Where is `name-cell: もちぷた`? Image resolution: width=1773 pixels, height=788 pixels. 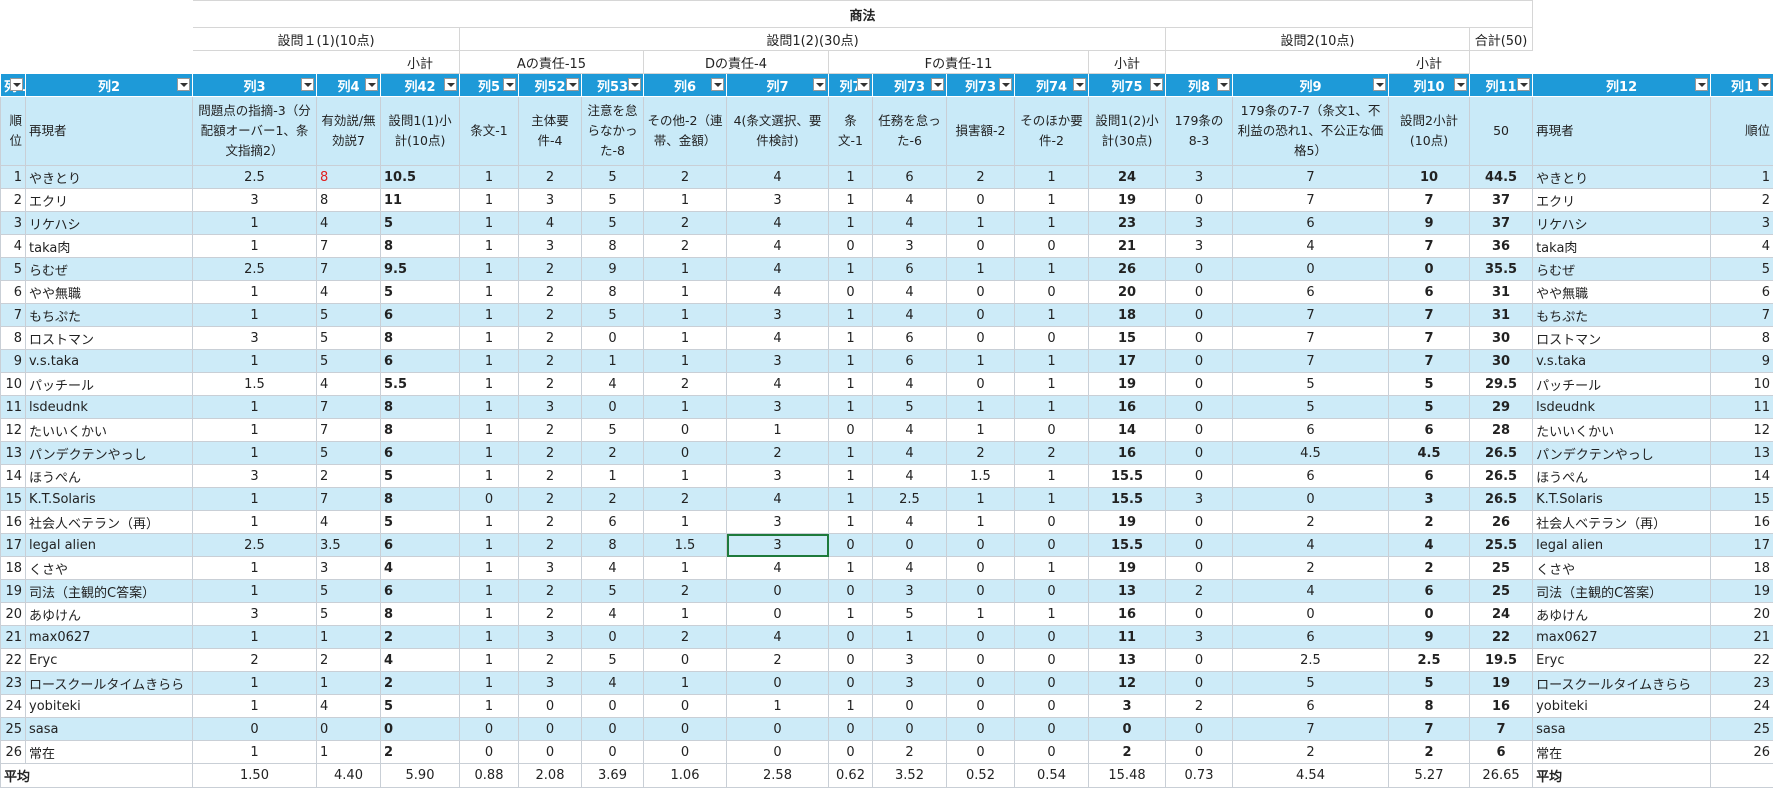 name-cell: もちぷた is located at coordinates (1622, 315).